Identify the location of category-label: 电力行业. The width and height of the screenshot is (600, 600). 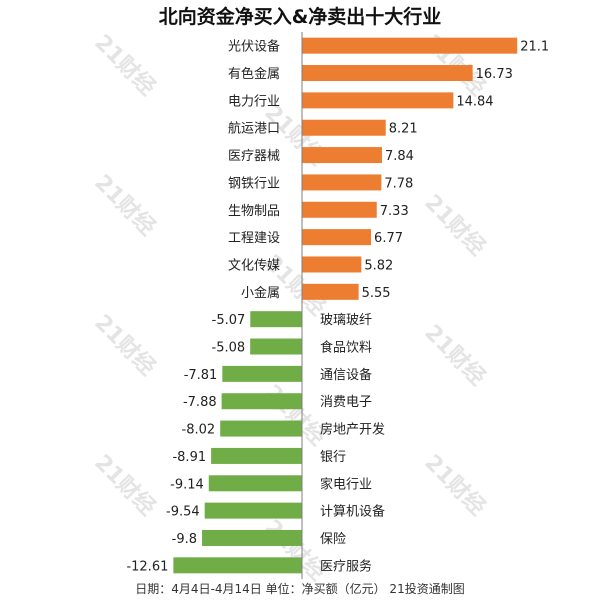
(254, 101).